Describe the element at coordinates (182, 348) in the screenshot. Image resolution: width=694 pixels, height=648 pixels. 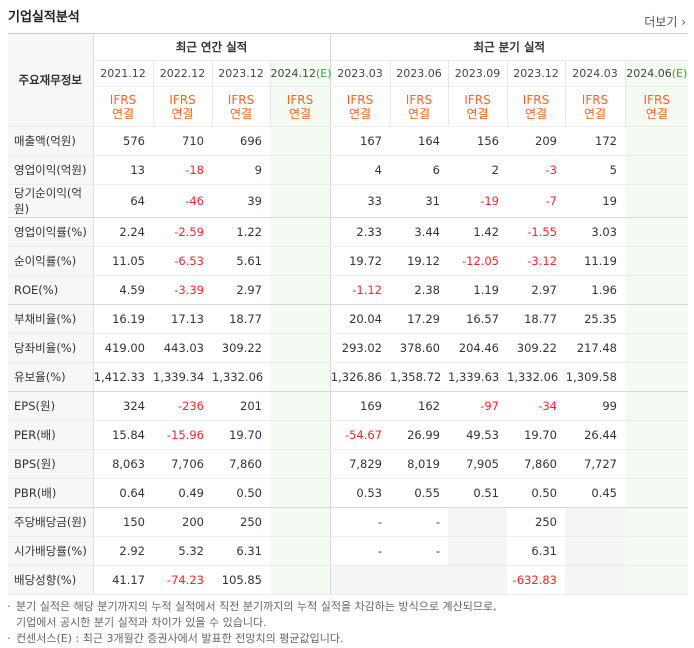
I see `value-cell: 443.03` at that location.